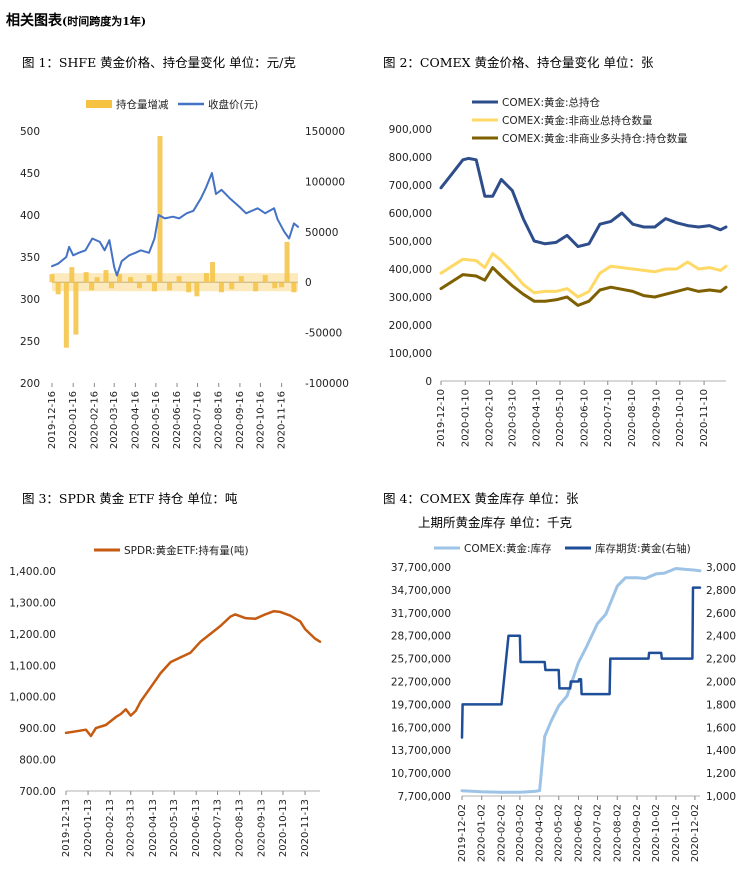  Describe the element at coordinates (421, 705) in the screenshot. I see `fig4-left-tick-label-6: 19,700,000` at that location.